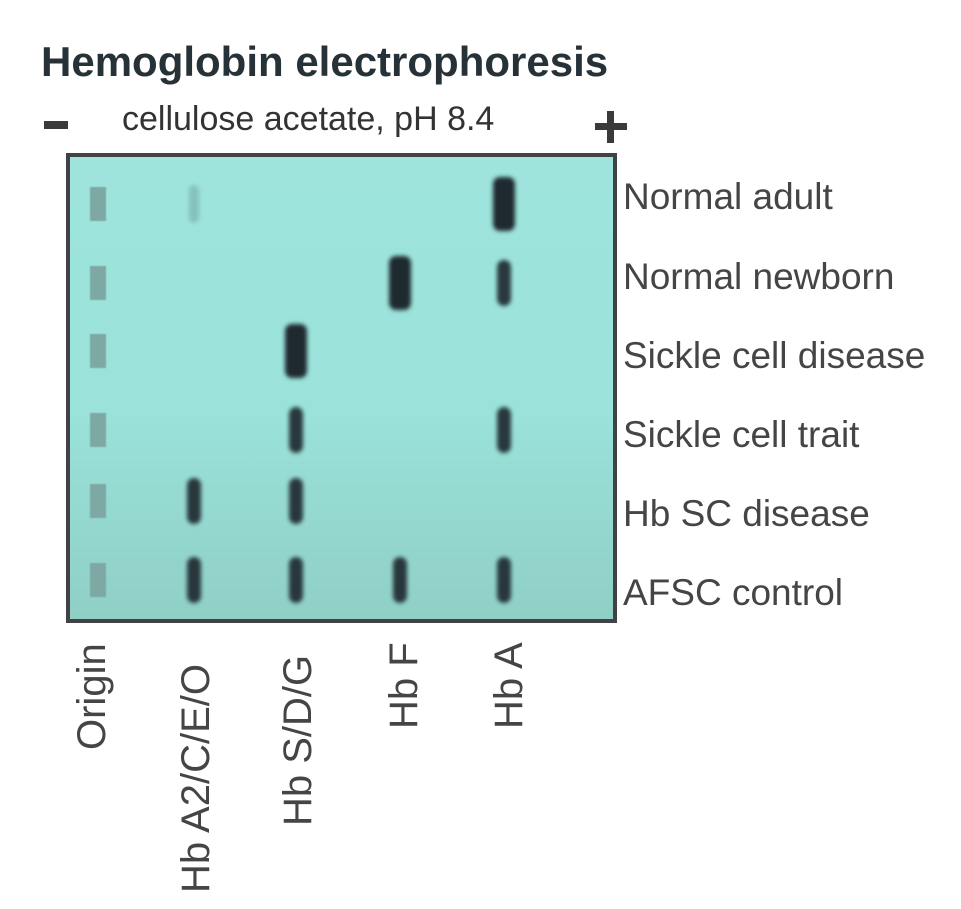  I want to click on column-label-hb-f: Hb F, so click(404, 685).